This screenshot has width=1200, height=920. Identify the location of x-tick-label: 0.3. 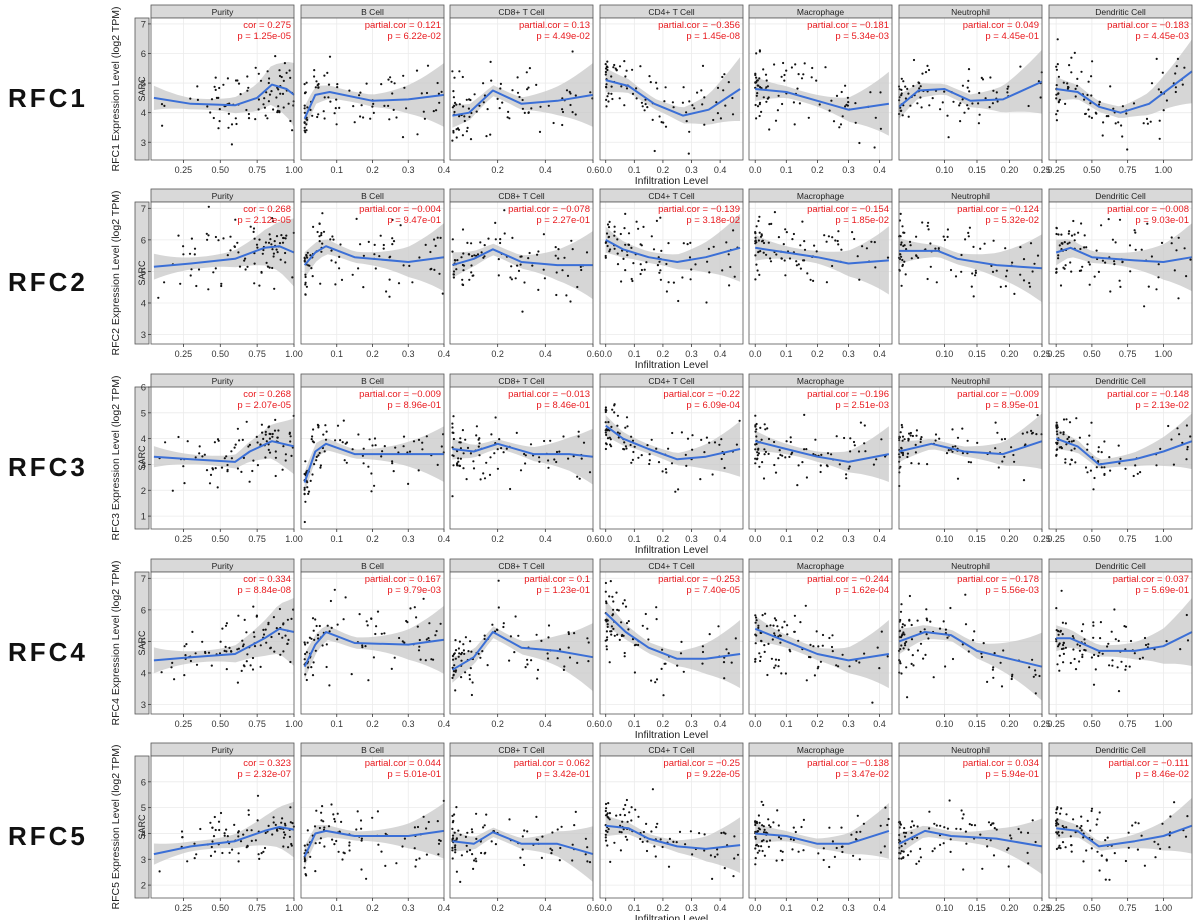
(691, 354).